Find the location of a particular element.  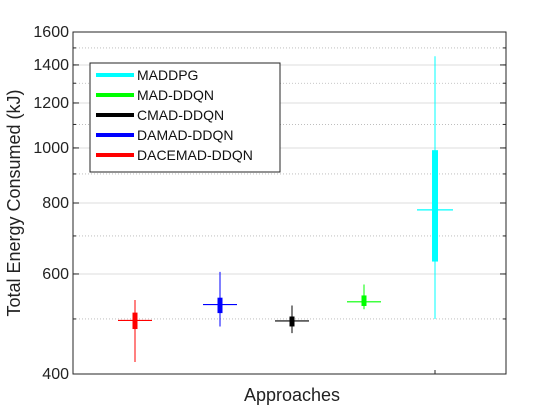

x-axis-label: Approaches is located at coordinates (292, 395).